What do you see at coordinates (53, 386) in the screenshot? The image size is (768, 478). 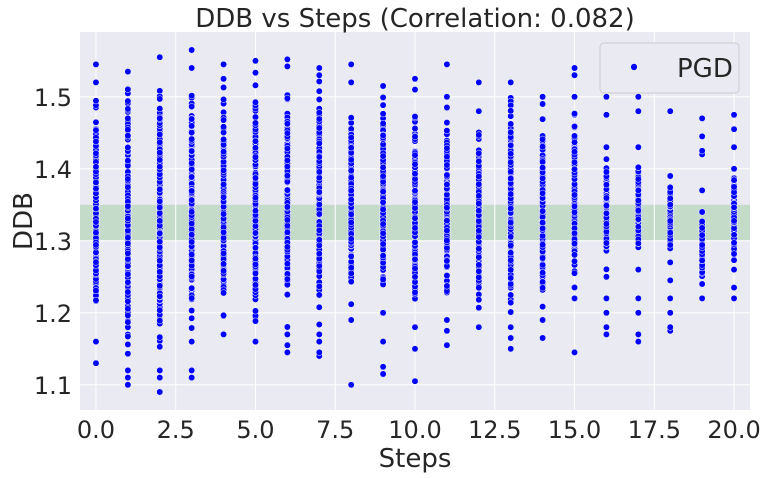 I see `y-tick-label: 1.1` at bounding box center [53, 386].